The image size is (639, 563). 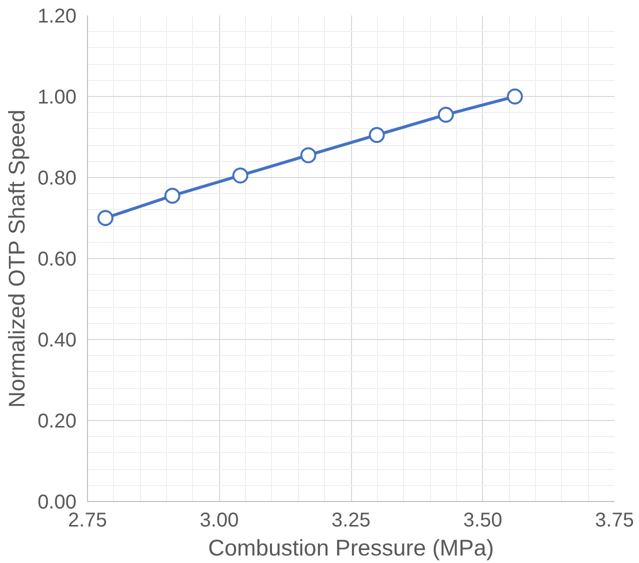 I want to click on y-tick-label: 0.40, so click(x=57, y=341).